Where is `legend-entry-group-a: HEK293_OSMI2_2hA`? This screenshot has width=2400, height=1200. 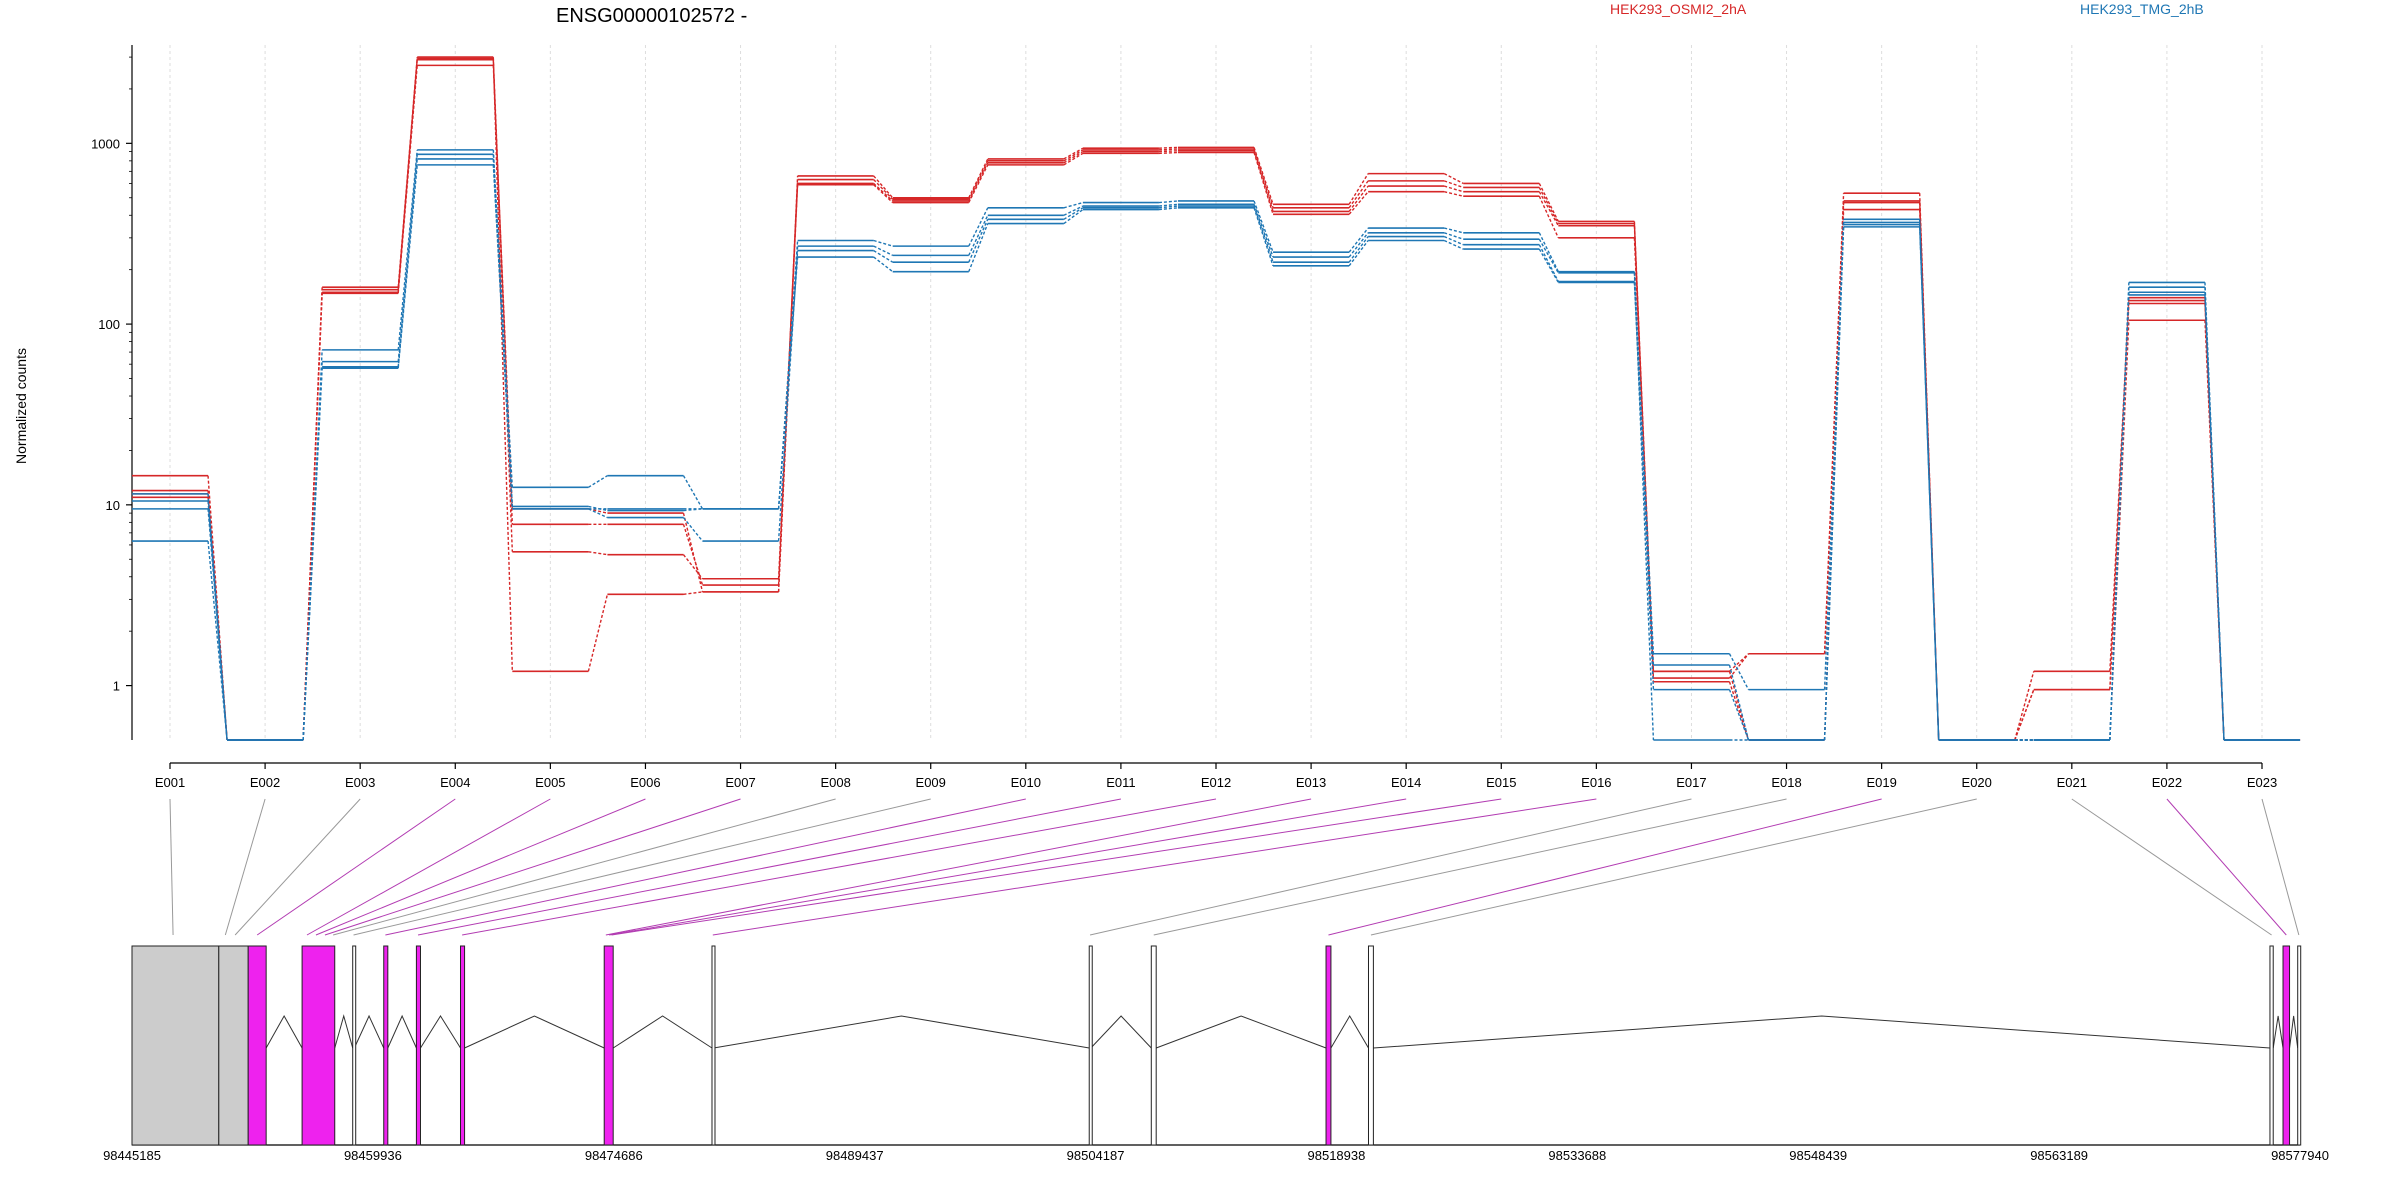
legend-entry-group-a: HEK293_OSMI2_2hA is located at coordinates (1678, 9).